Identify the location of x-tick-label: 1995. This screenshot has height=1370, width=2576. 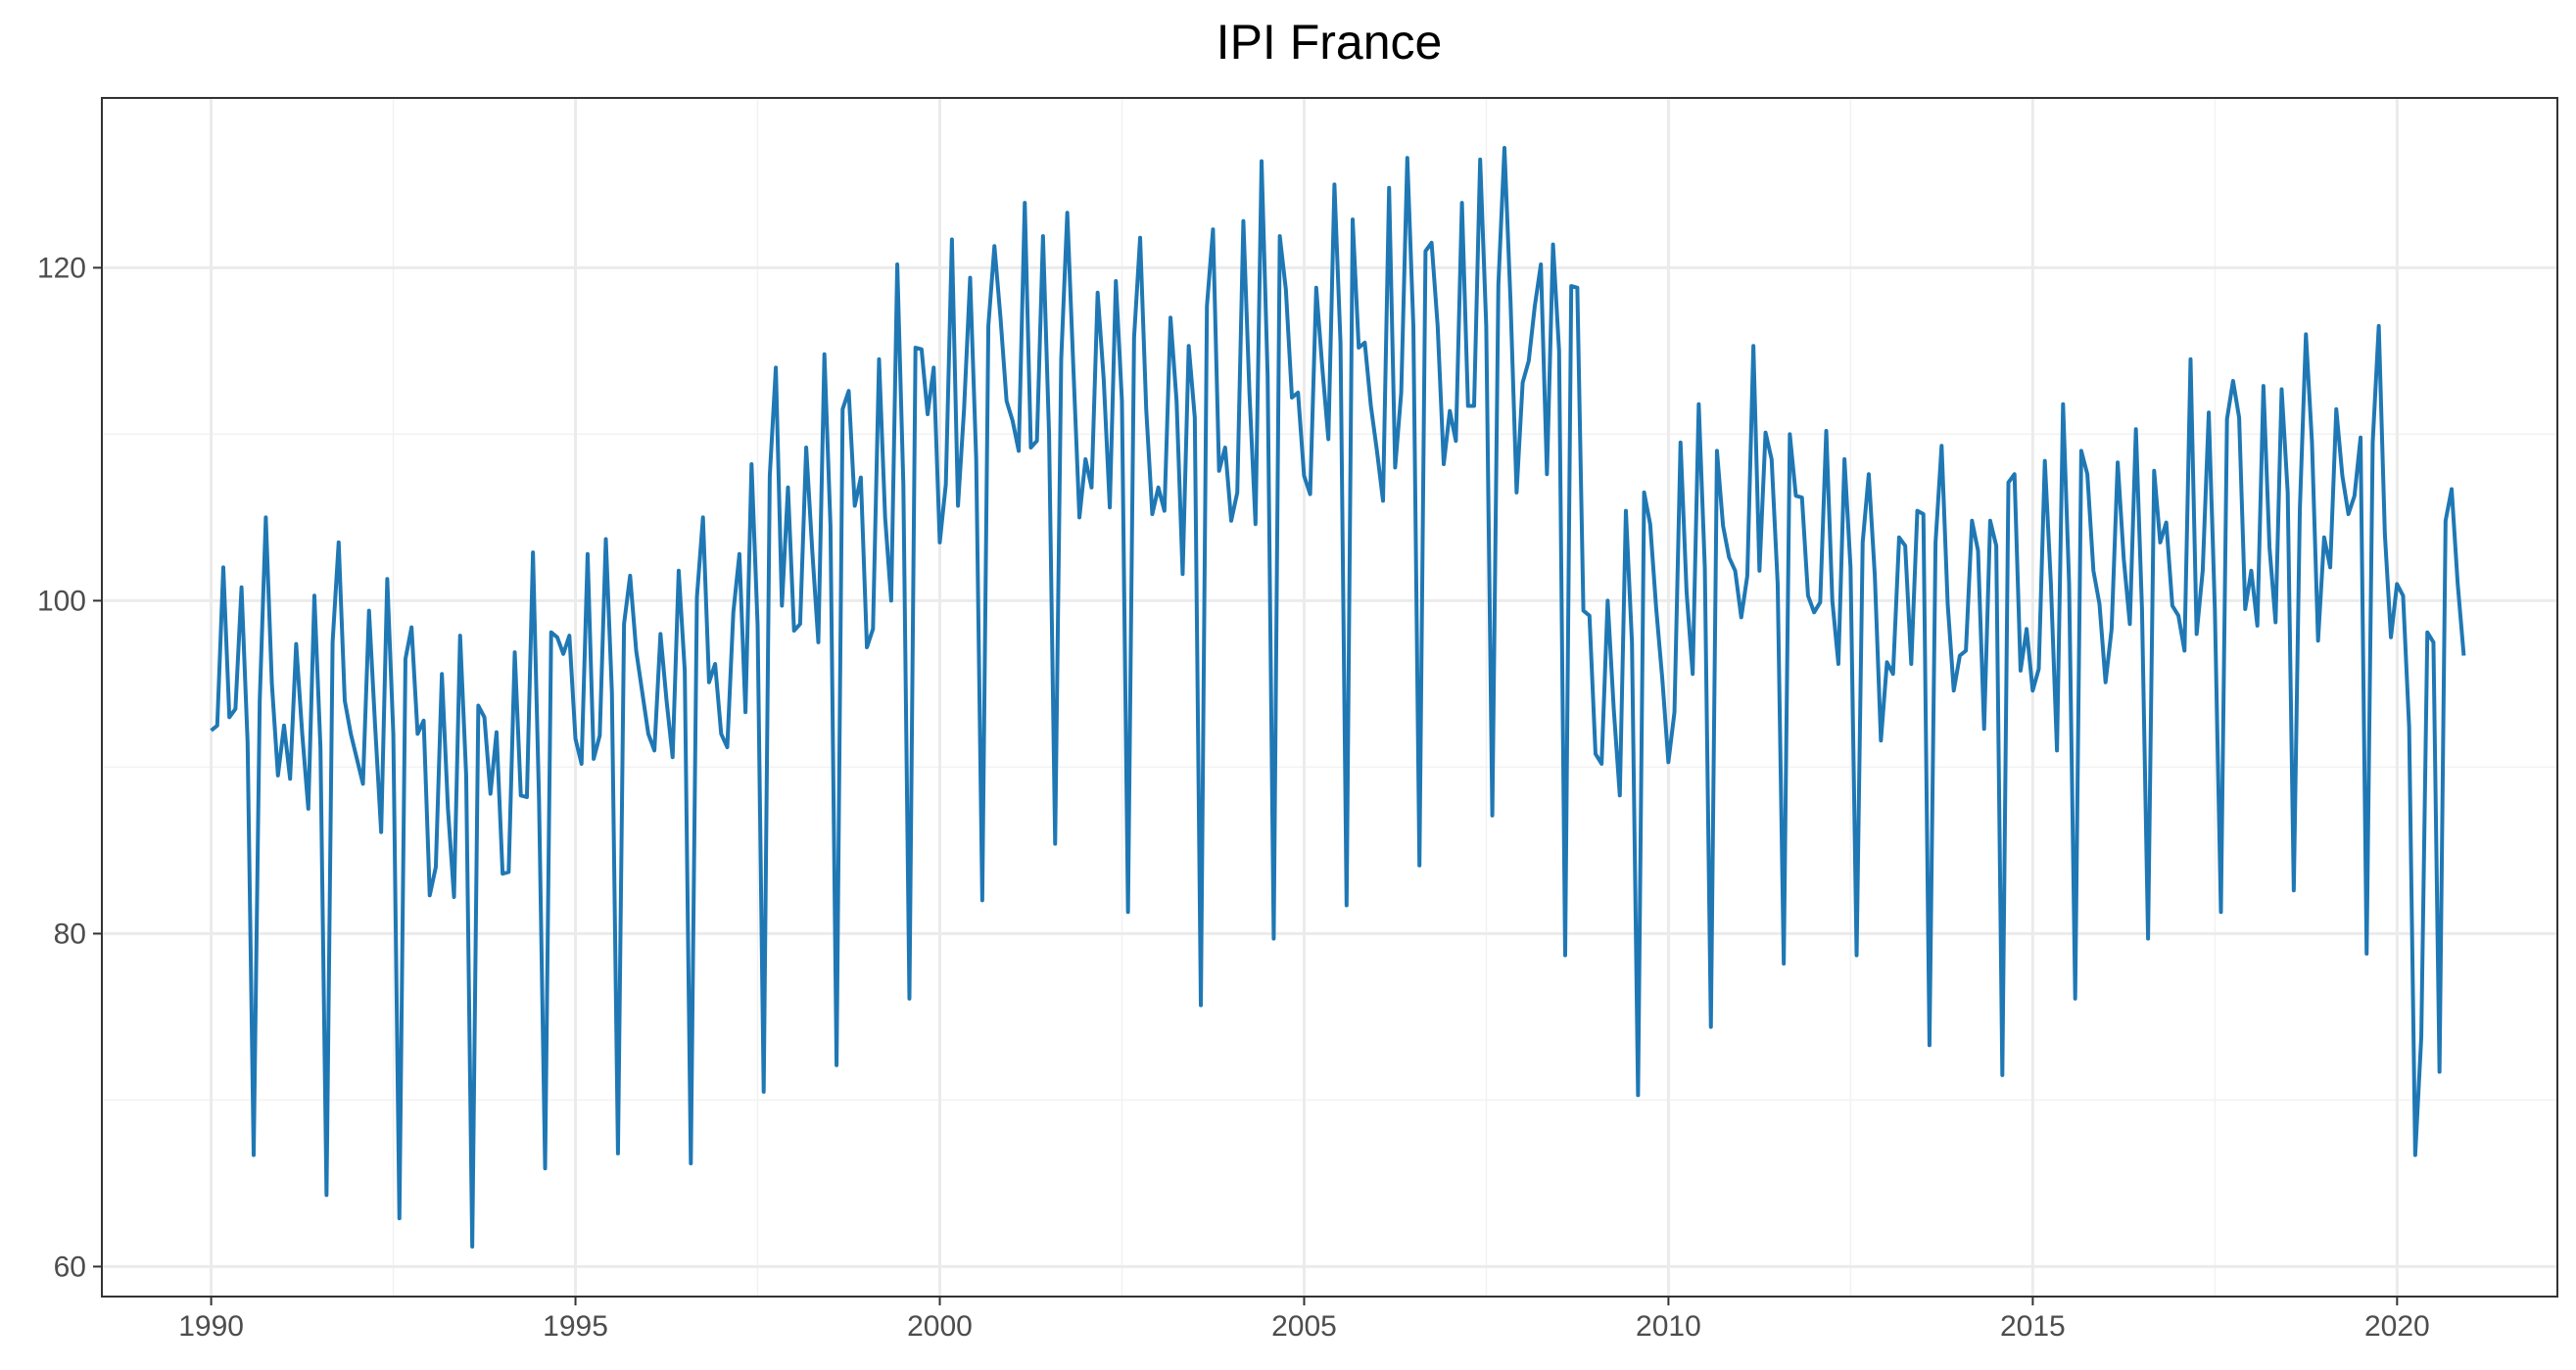
(575, 1326).